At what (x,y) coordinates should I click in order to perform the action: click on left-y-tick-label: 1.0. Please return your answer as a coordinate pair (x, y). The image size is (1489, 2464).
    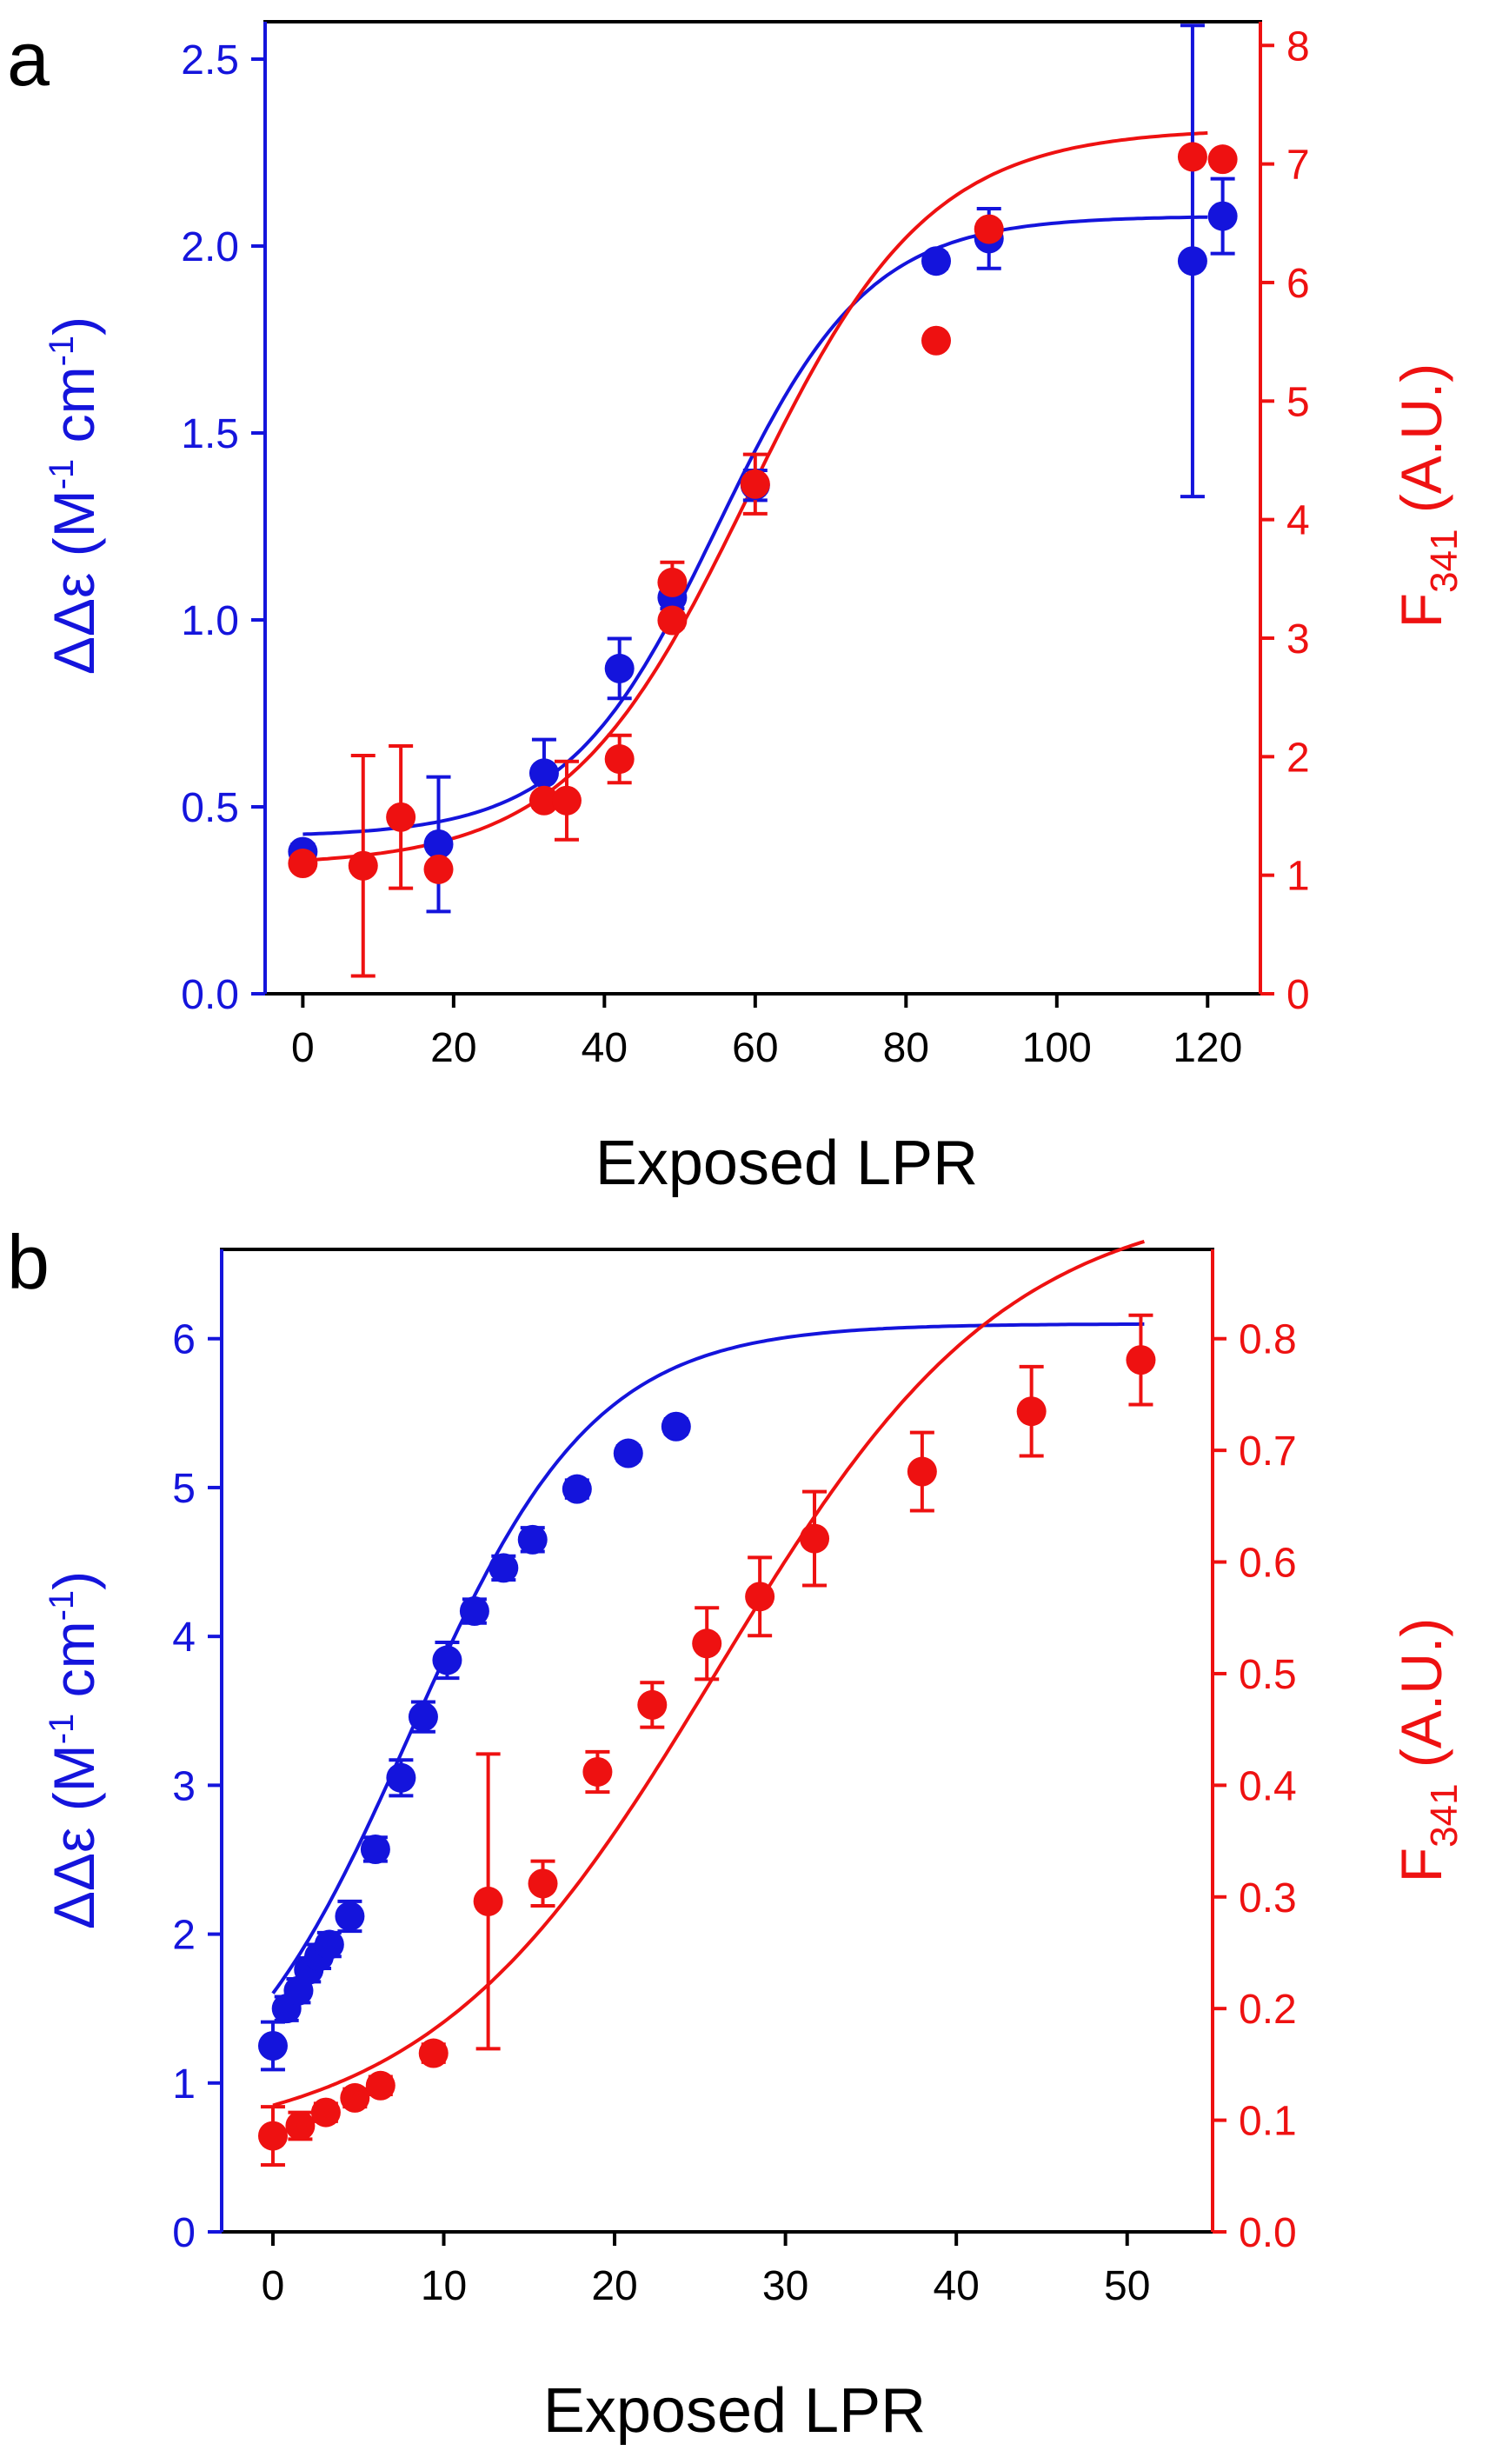
    Looking at the image, I should click on (210, 621).